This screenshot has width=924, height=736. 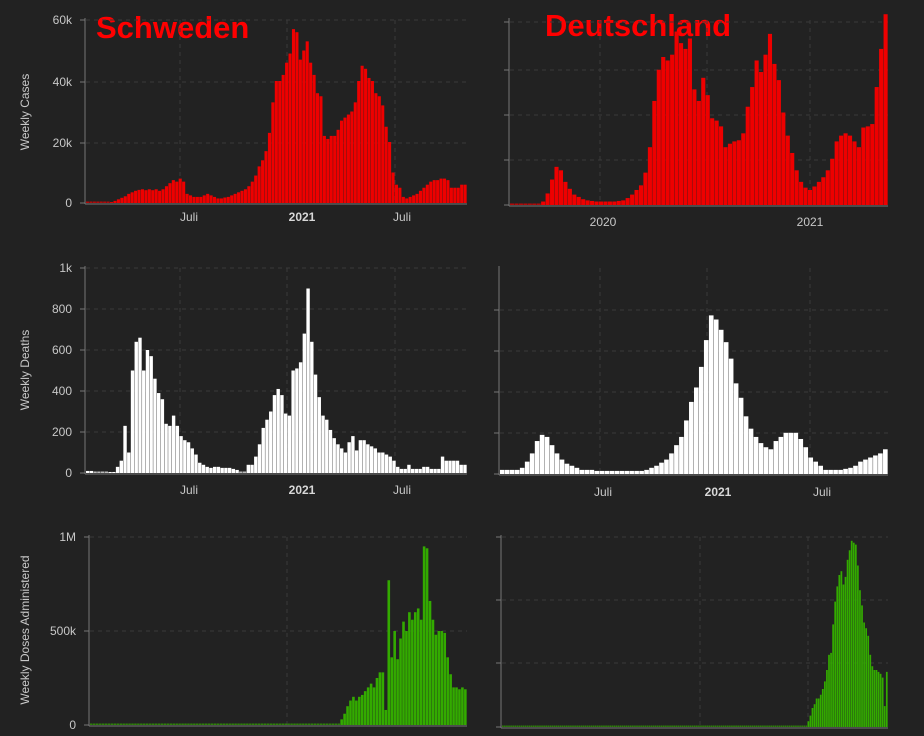 I want to click on x-tick-label: 2020, so click(x=603, y=222).